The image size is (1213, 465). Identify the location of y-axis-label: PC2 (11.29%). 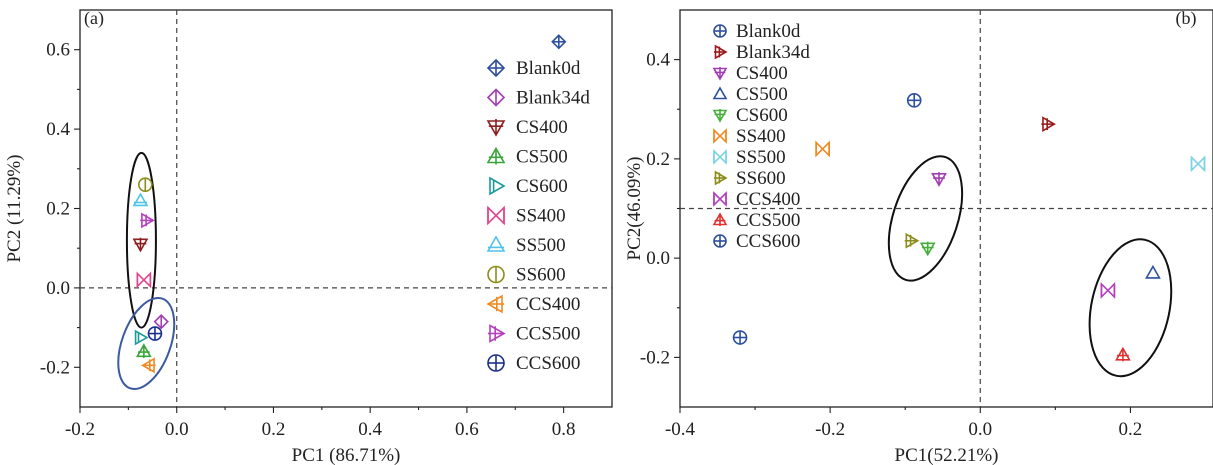
(14, 208).